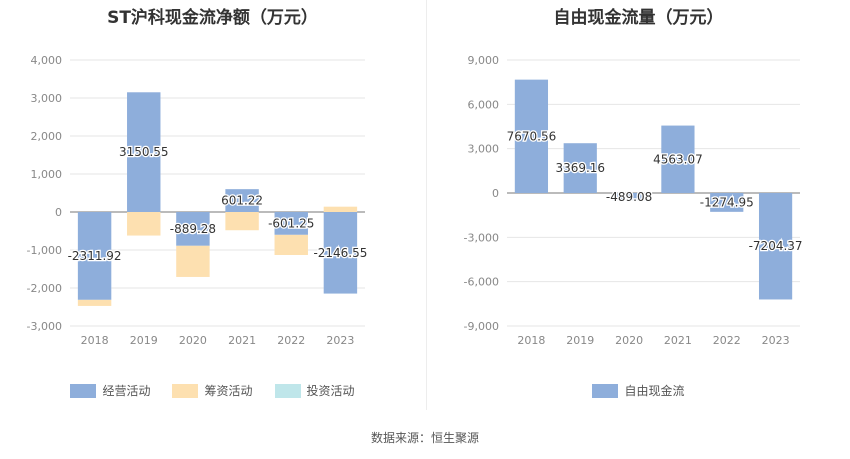 The width and height of the screenshot is (850, 459). Describe the element at coordinates (228, 391) in the screenshot. I see `legend-label: 筹资活动` at that location.